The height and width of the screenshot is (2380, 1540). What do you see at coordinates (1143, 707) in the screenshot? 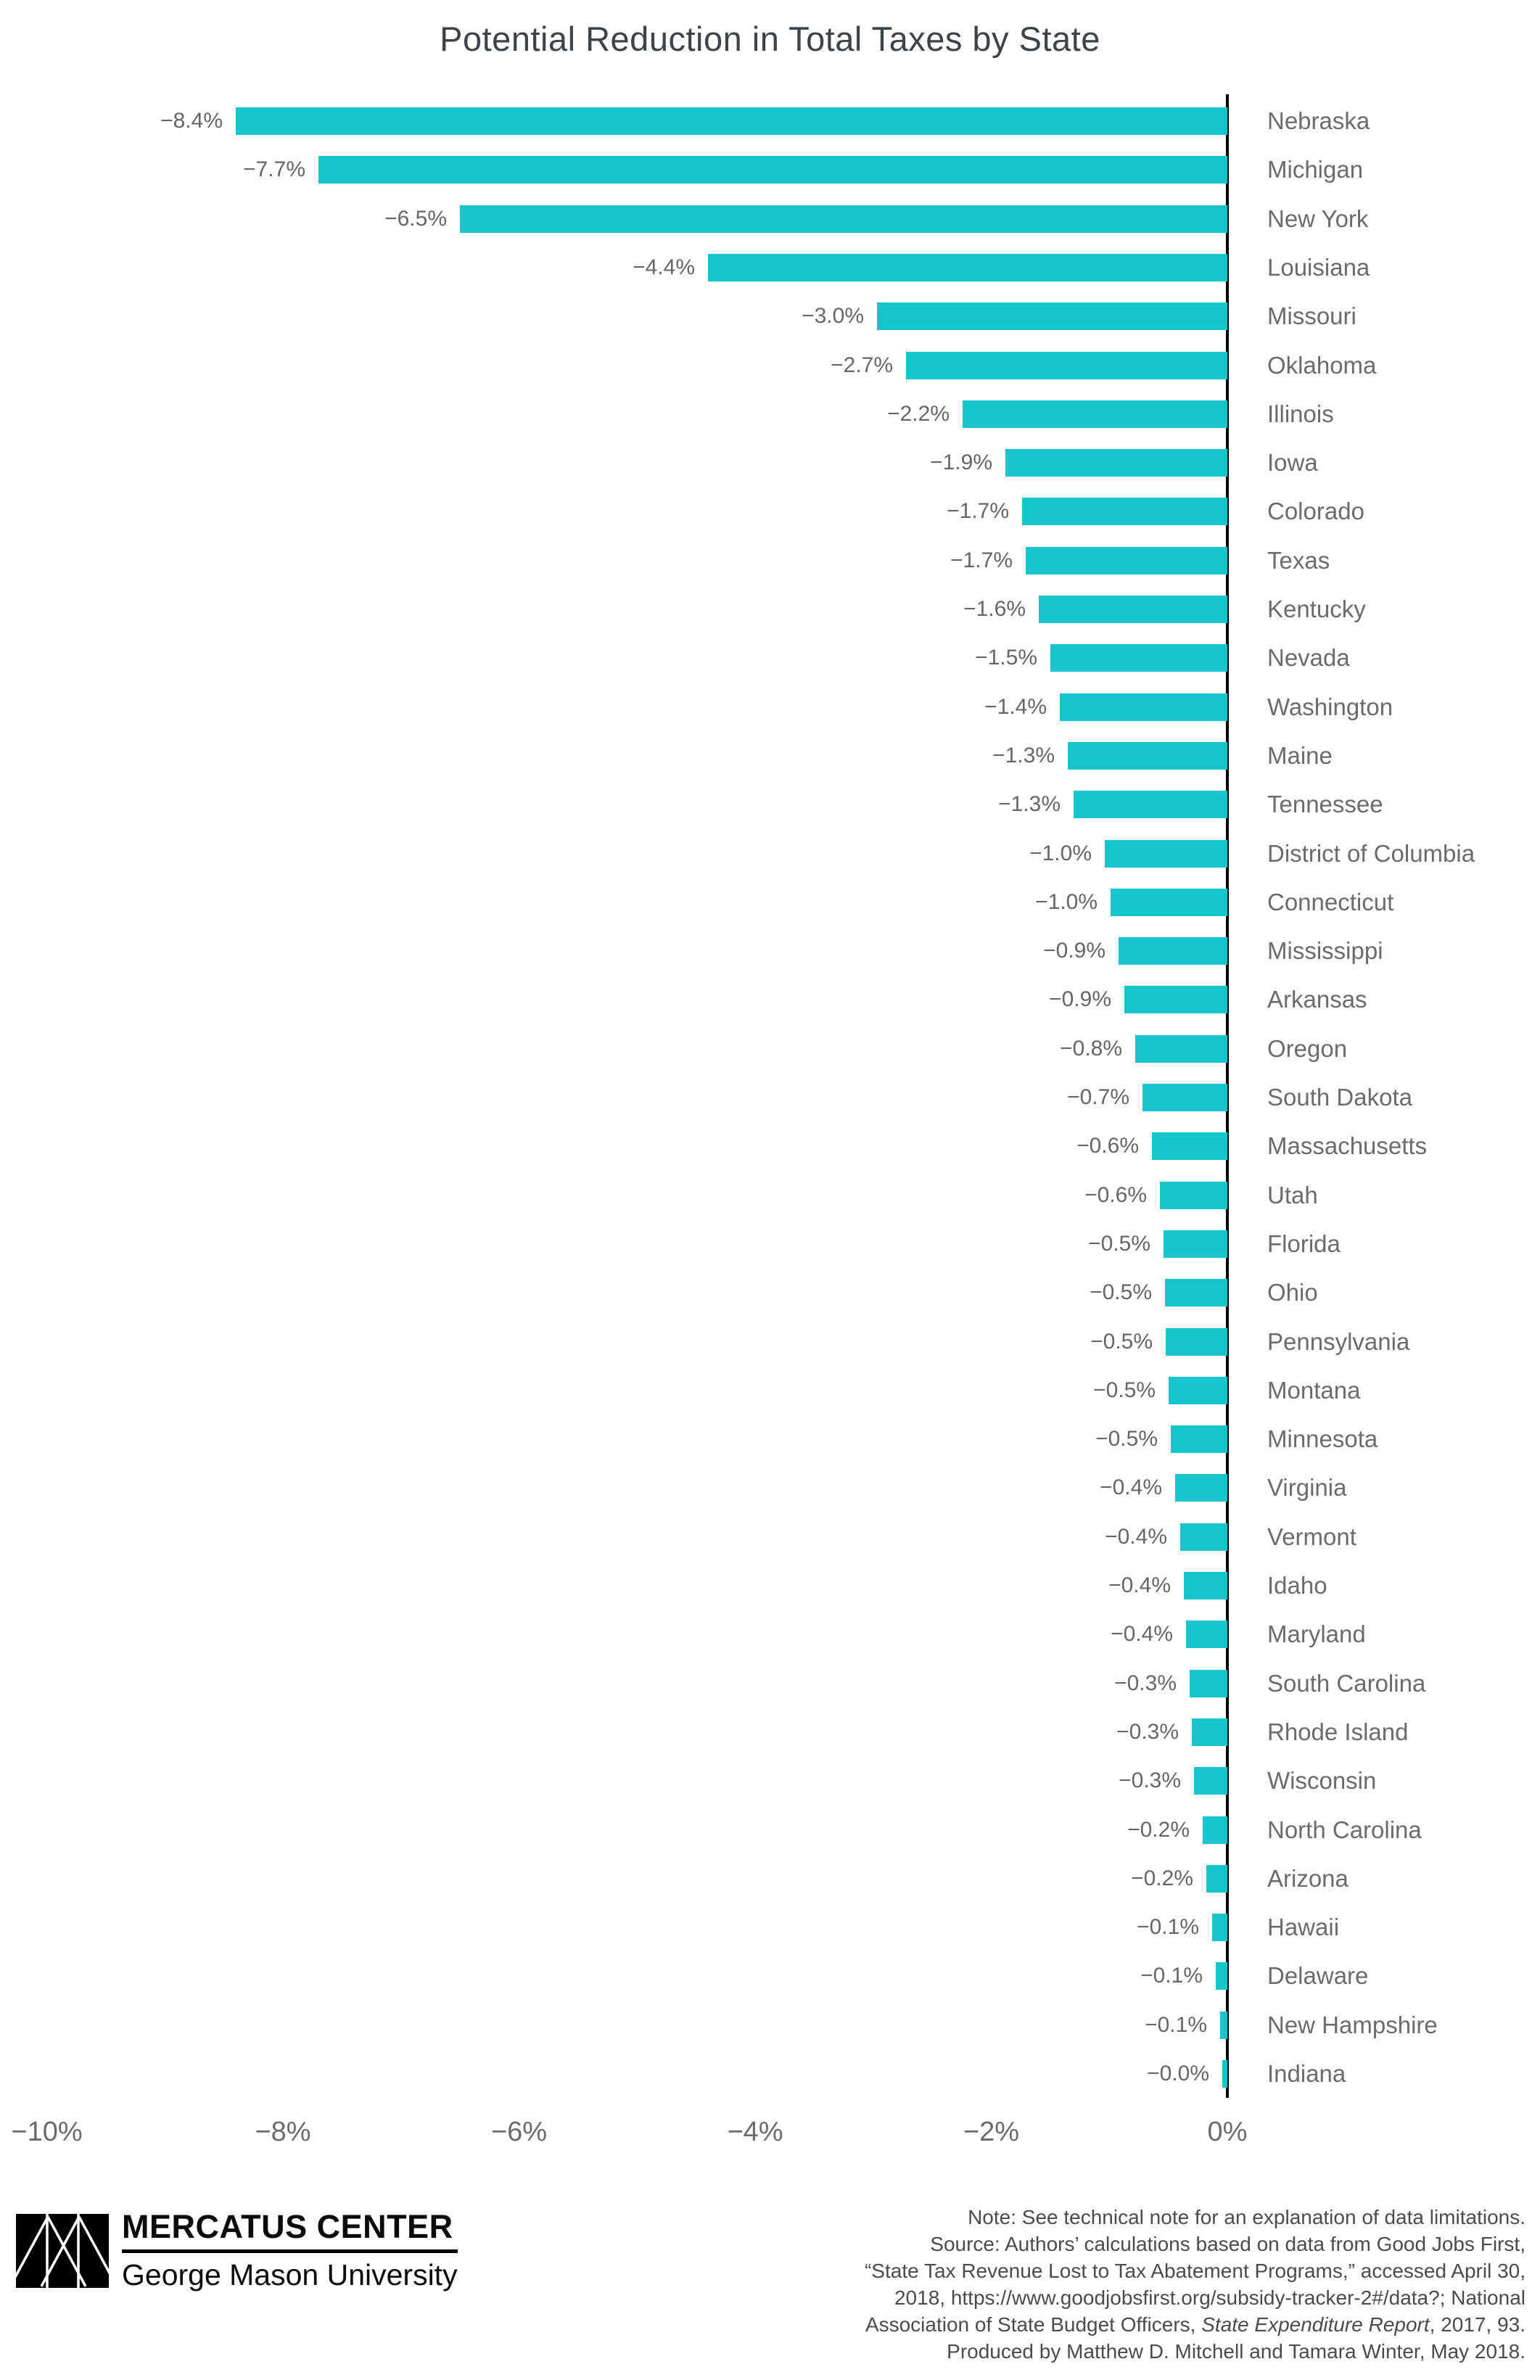
I see `bar-washington` at bounding box center [1143, 707].